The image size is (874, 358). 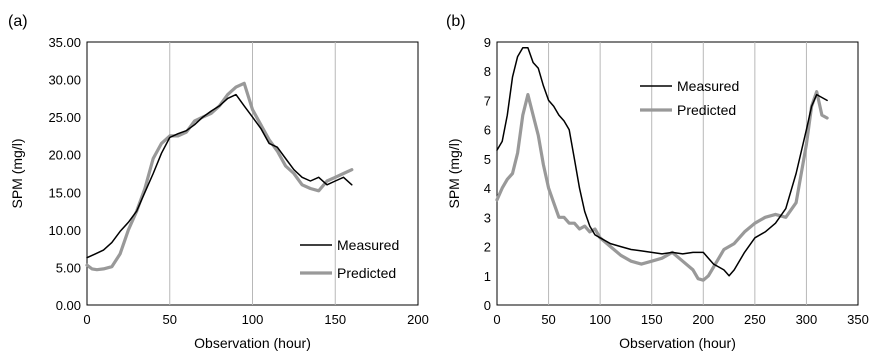 What do you see at coordinates (64, 174) in the screenshot?
I see `y-tick-labels-a: 0.00 5.00 10.00 15.00 20.00 25.00 30.00 35.00` at bounding box center [64, 174].